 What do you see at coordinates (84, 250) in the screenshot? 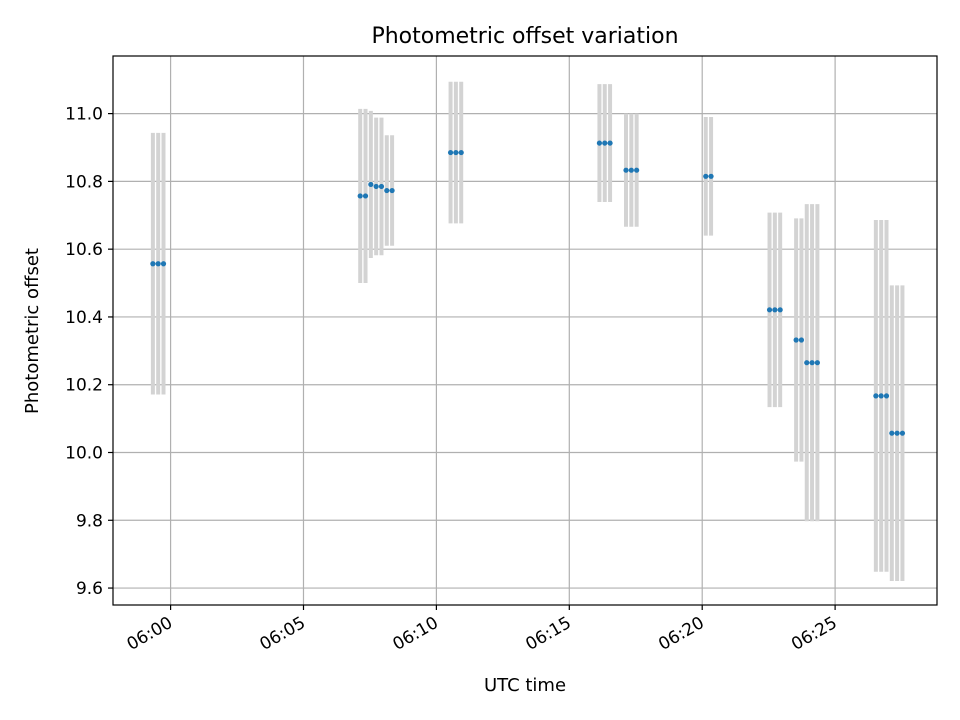
I see `y-tick-label: 10.6` at bounding box center [84, 250].